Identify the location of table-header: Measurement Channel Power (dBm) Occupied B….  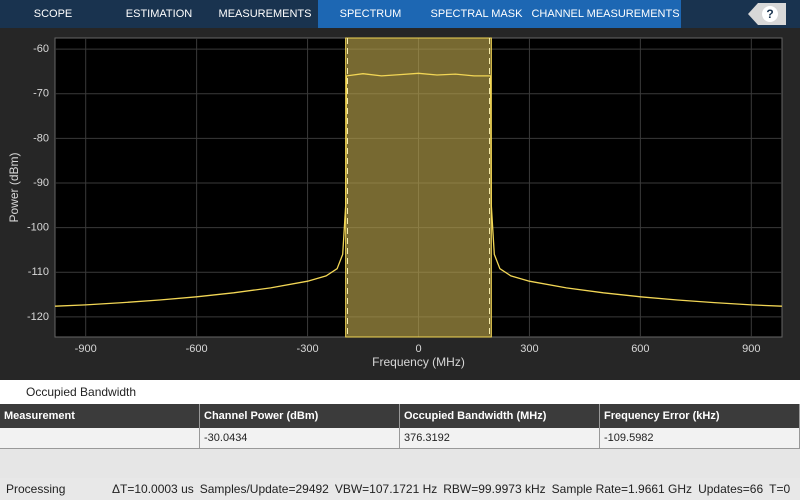
(400, 416).